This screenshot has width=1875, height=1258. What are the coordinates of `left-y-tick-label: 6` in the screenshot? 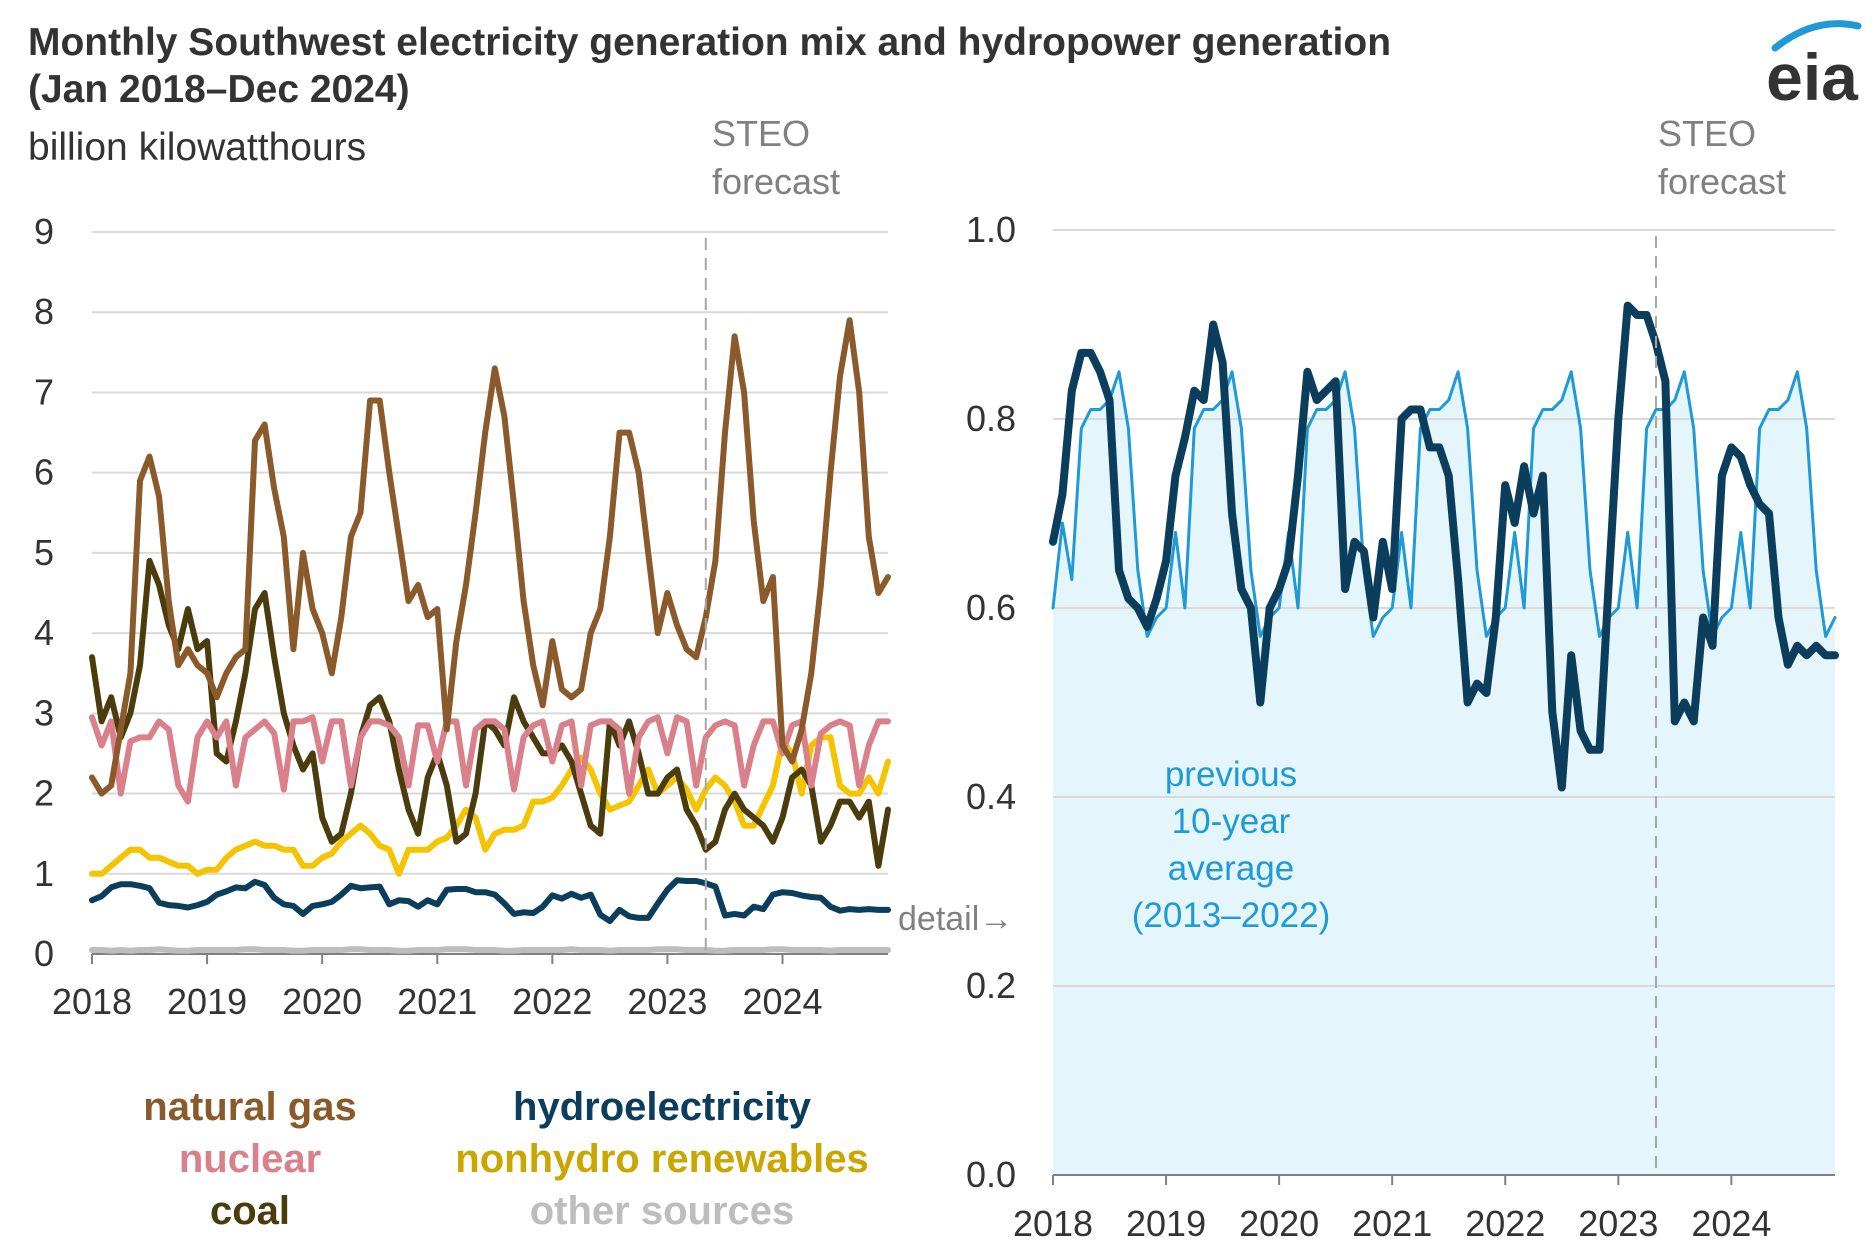 It's located at (44, 472).